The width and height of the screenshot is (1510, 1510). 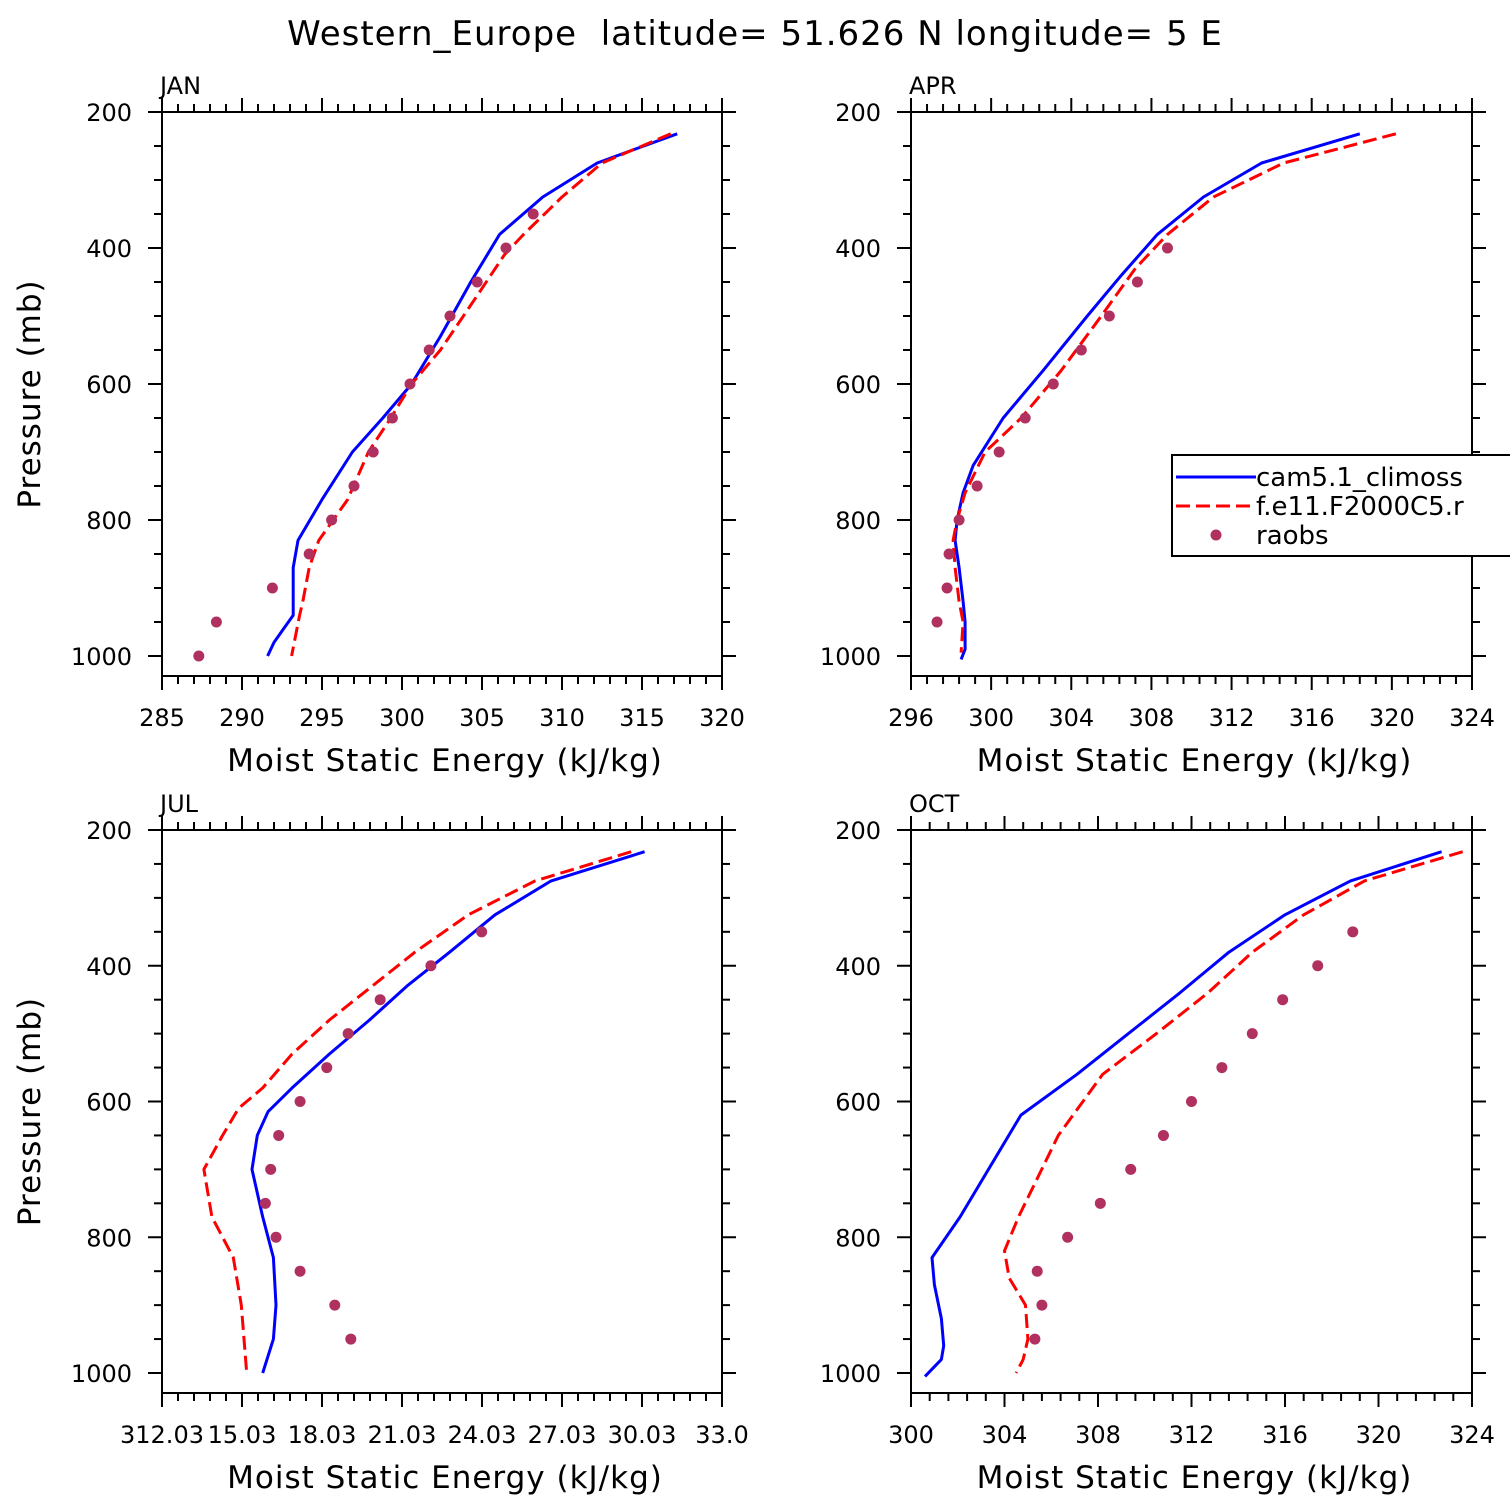 What do you see at coordinates (1052, 435) in the screenshot?
I see `series-raobs-apr` at bounding box center [1052, 435].